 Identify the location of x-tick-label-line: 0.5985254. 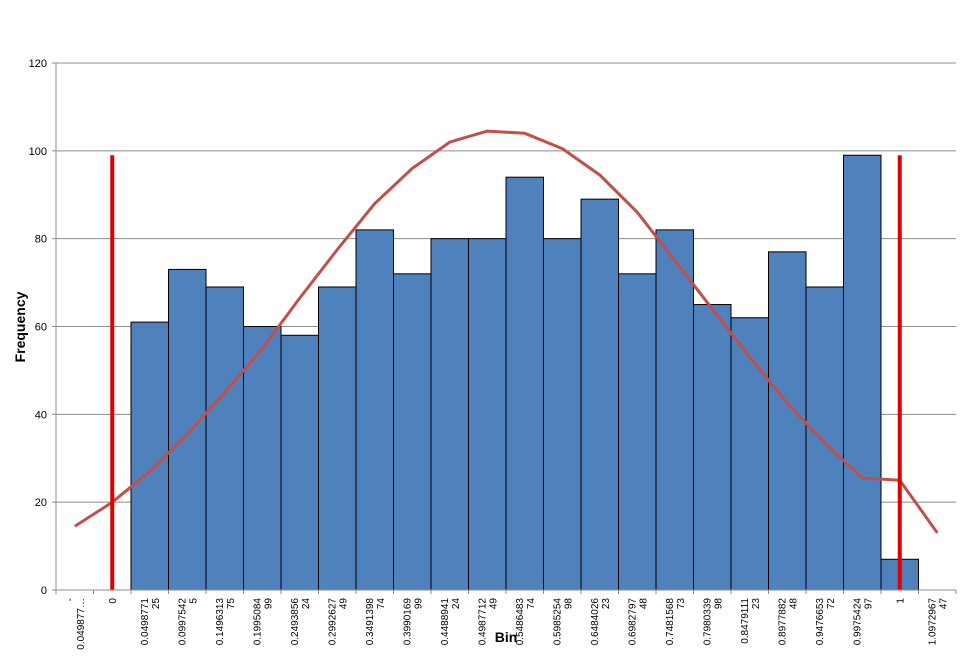
(557, 622).